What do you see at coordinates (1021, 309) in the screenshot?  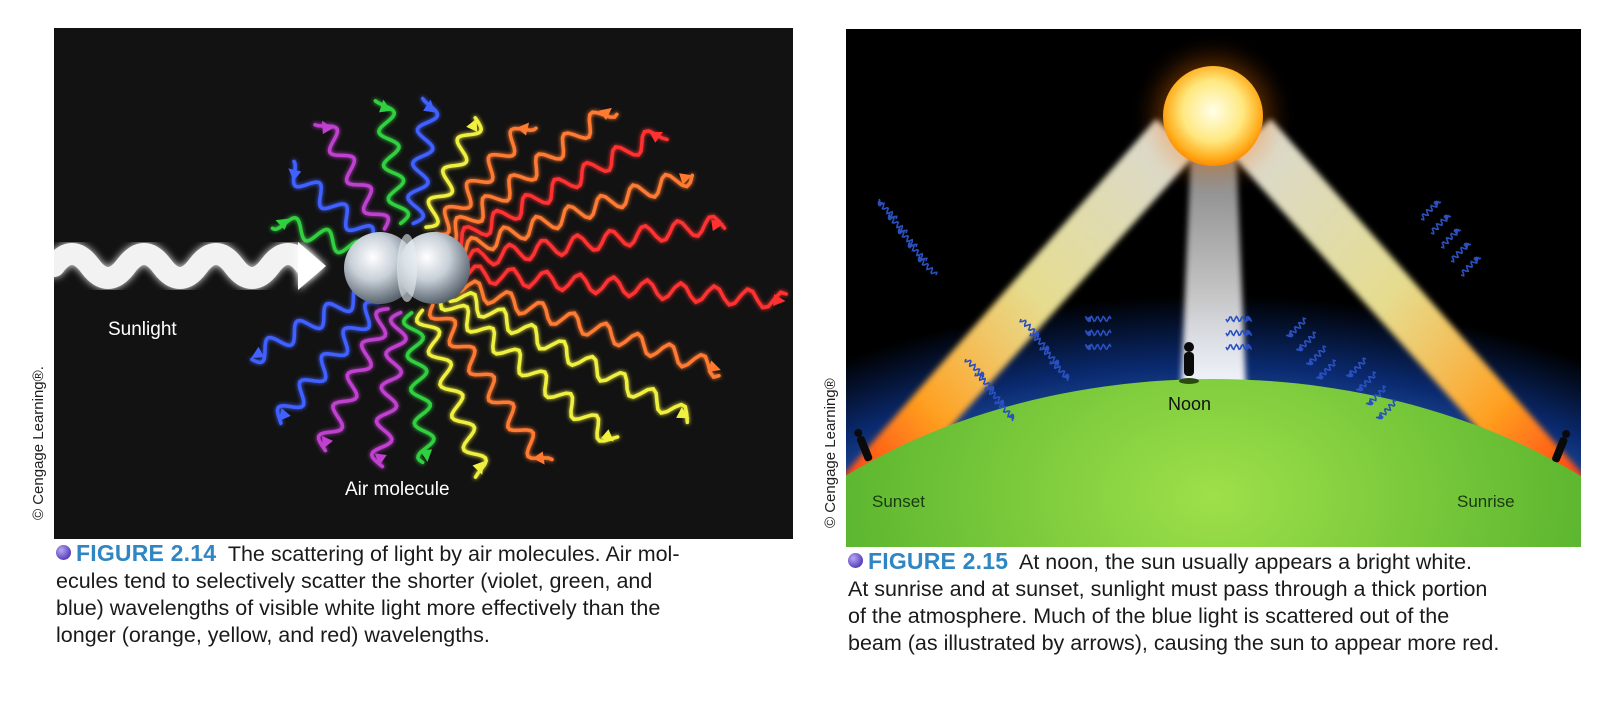 I see `sunset-beam` at bounding box center [1021, 309].